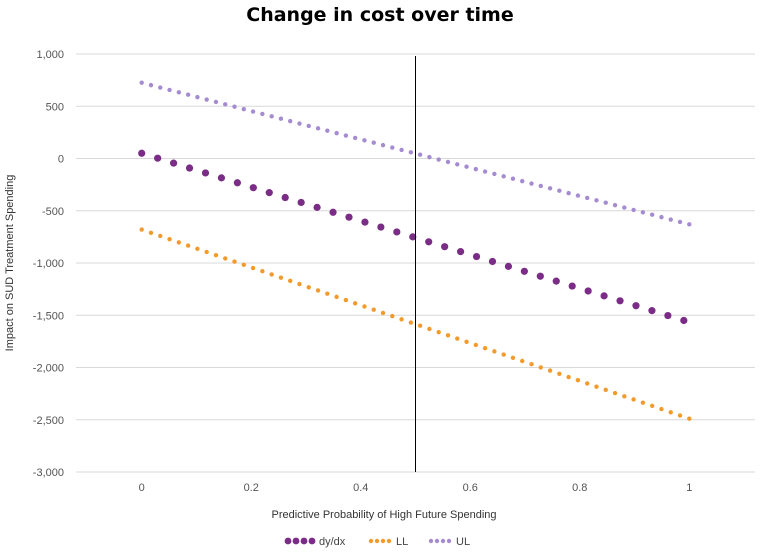 Image resolution: width=761 pixels, height=555 pixels. Describe the element at coordinates (689, 488) in the screenshot. I see `x-tick-label: 1` at that location.